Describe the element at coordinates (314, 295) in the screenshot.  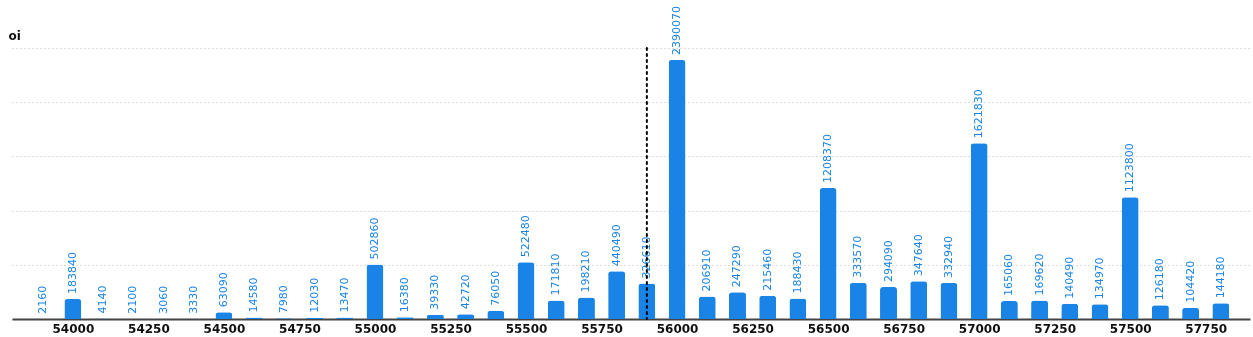
I see `data-label: 12030` at that location.